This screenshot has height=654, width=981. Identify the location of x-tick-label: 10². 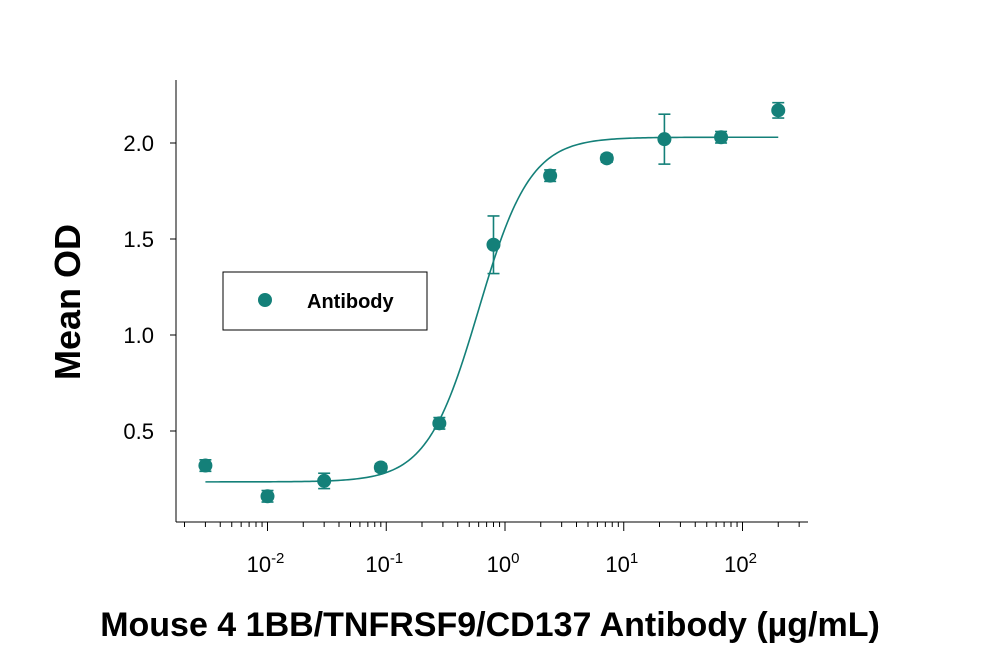
(740, 563).